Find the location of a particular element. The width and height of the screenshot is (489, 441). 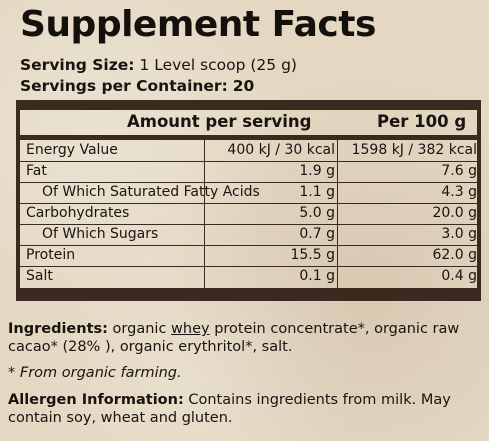

header-divider-rule is located at coordinates (248, 137).